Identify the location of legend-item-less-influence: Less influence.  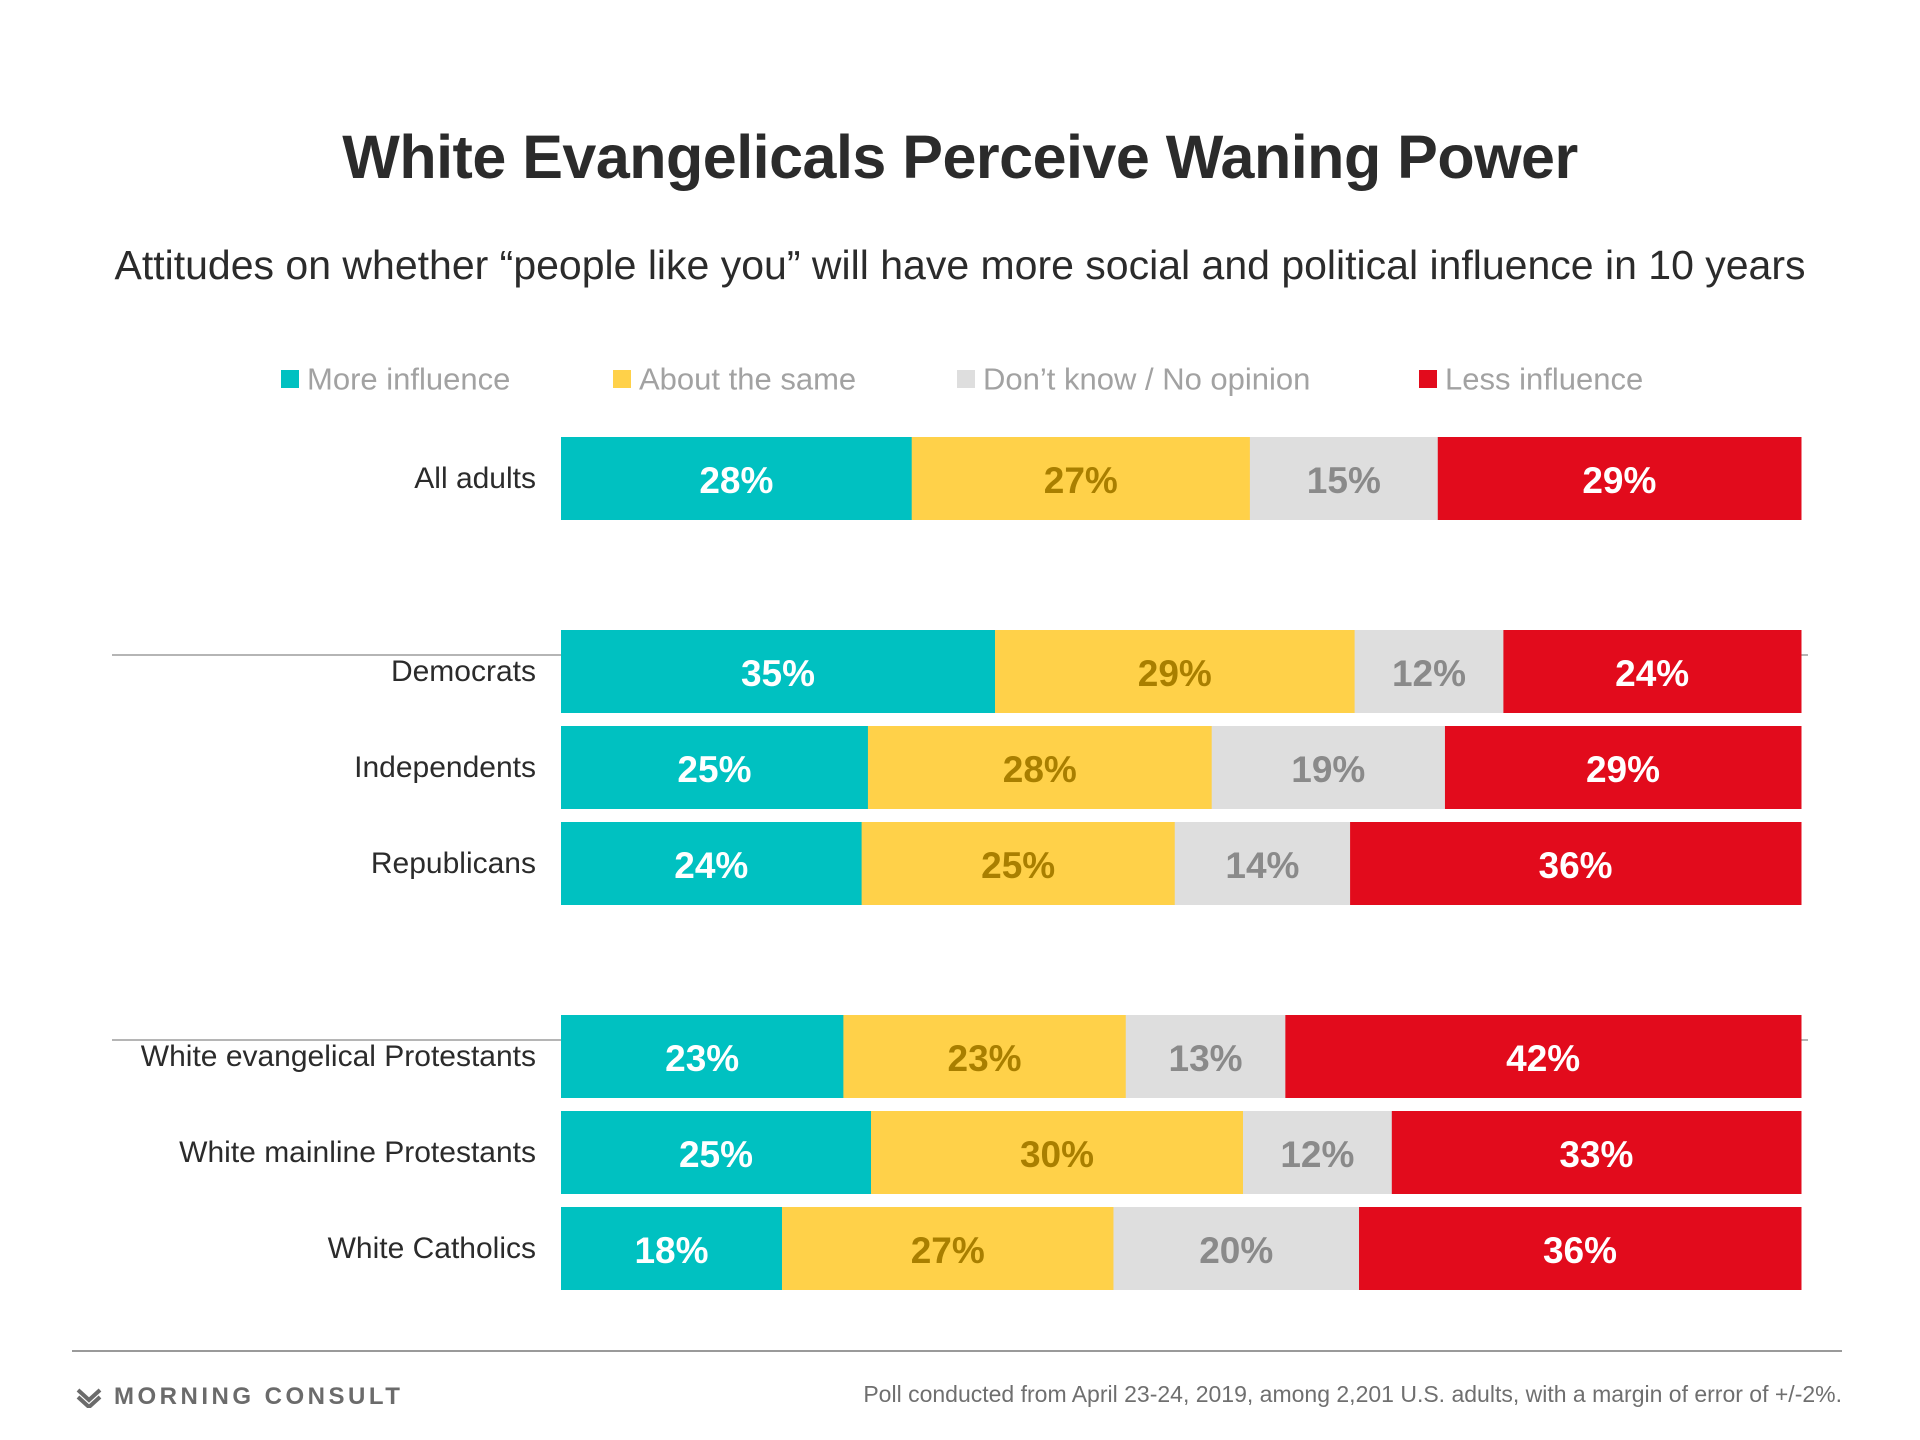
(1531, 379).